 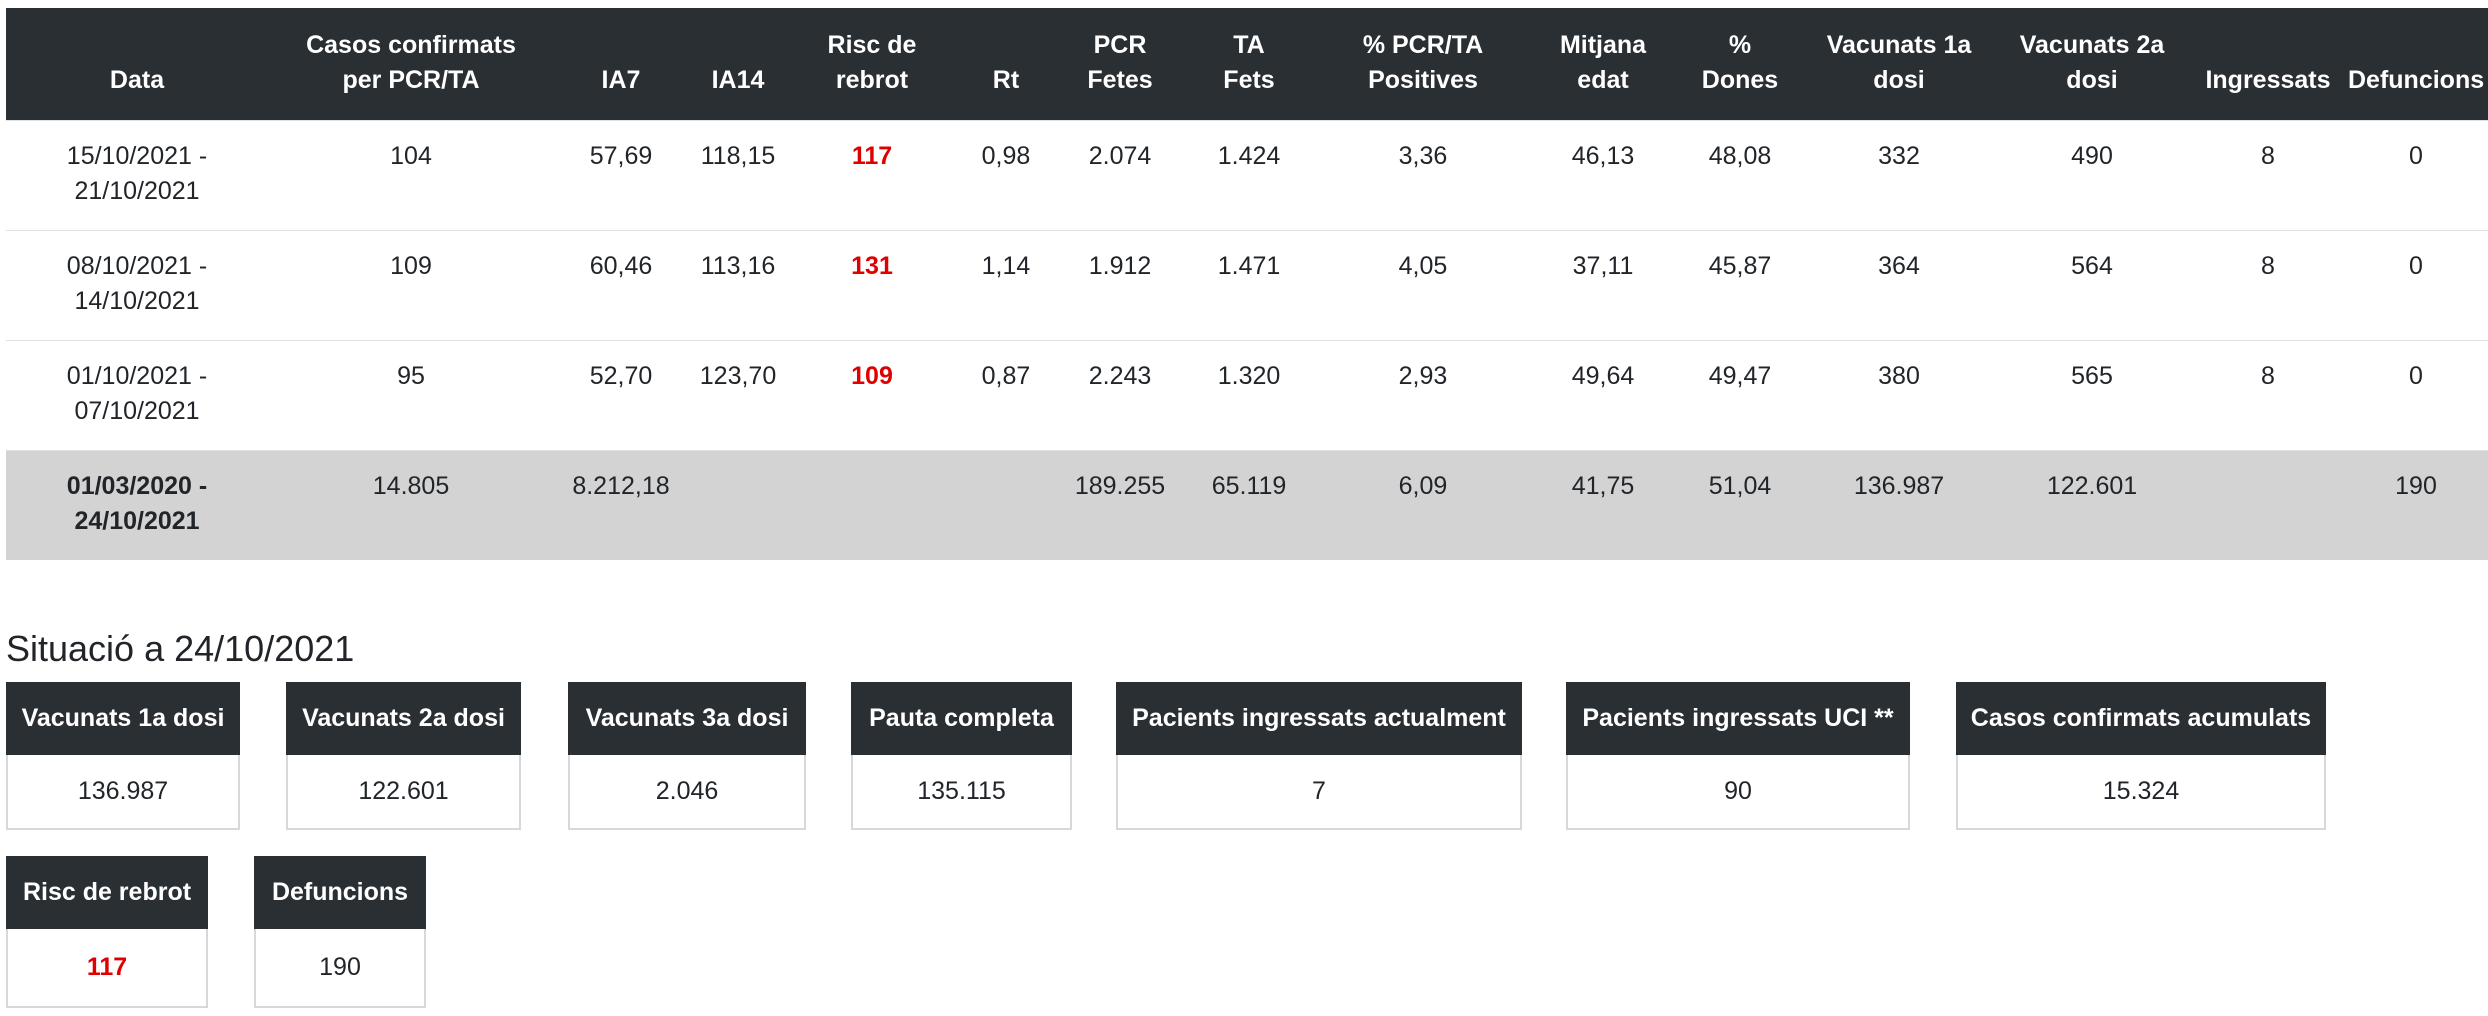 What do you see at coordinates (2141, 756) in the screenshot?
I see `card-casos-acumulats: Casos confirmats acumulats 15.324` at bounding box center [2141, 756].